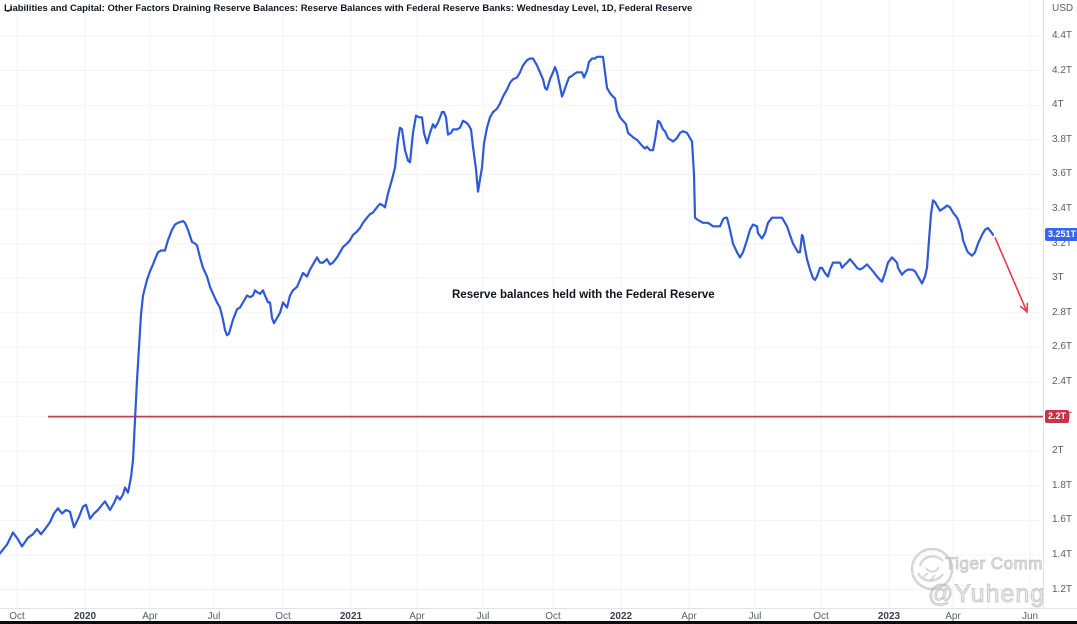 The height and width of the screenshot is (624, 1077). I want to click on corner-mark-icon, so click(8, 8).